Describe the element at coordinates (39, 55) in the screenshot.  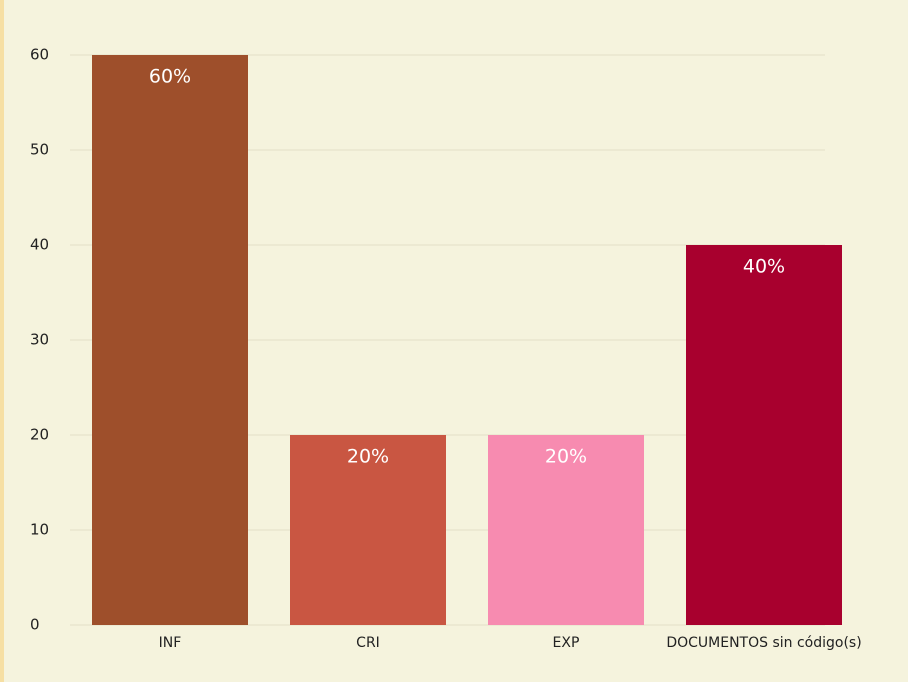
I see `y-tick-label: 60` at that location.